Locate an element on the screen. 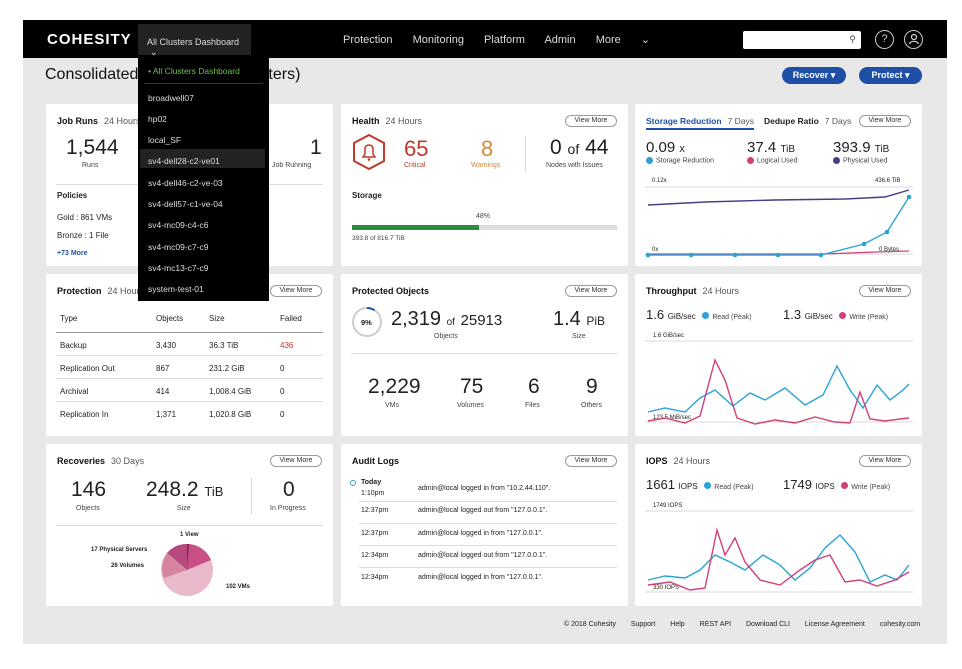 The height and width of the screenshot is (669, 962). user-avatar-icon is located at coordinates (913, 39).